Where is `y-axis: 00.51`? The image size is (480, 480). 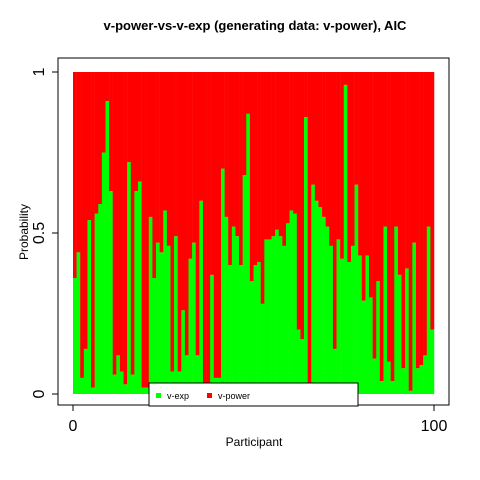
y-axis: 00.51 is located at coordinates (45, 232).